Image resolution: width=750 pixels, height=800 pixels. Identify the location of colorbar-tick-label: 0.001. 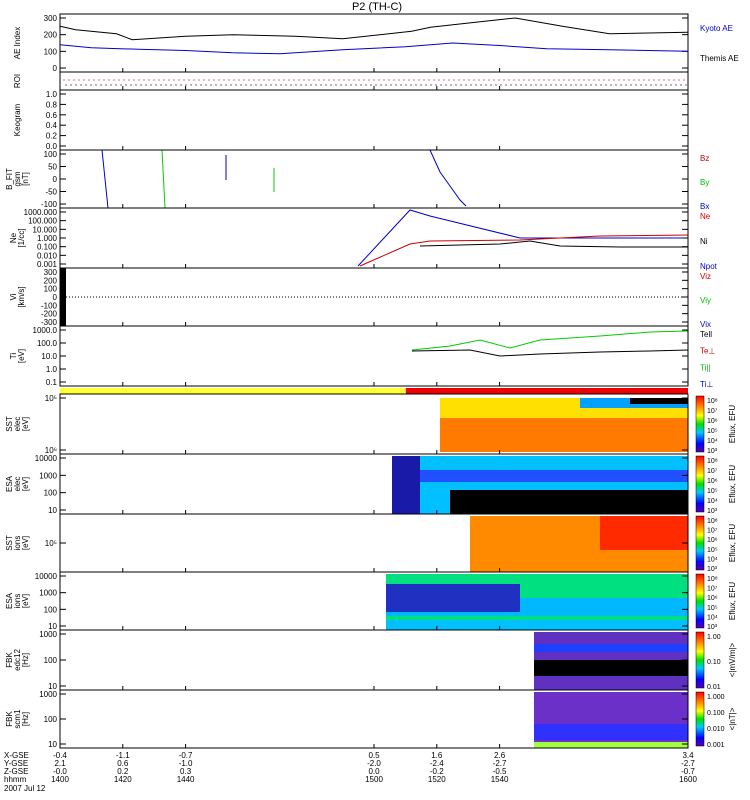
(716, 745).